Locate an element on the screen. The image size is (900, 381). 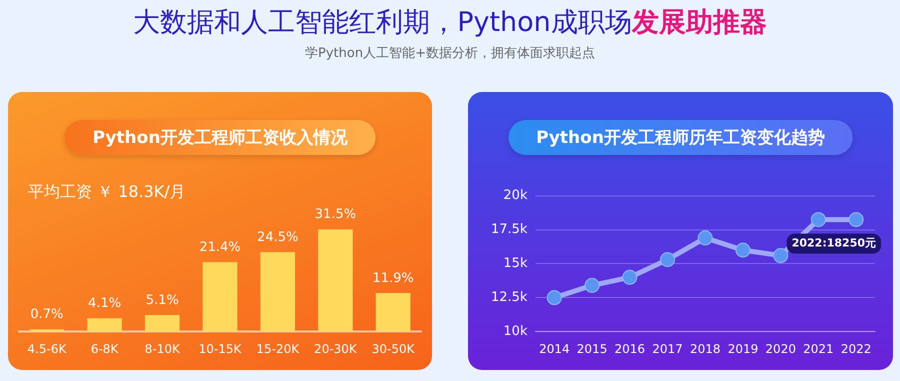
x-tick-label: 2016 is located at coordinates (630, 349).